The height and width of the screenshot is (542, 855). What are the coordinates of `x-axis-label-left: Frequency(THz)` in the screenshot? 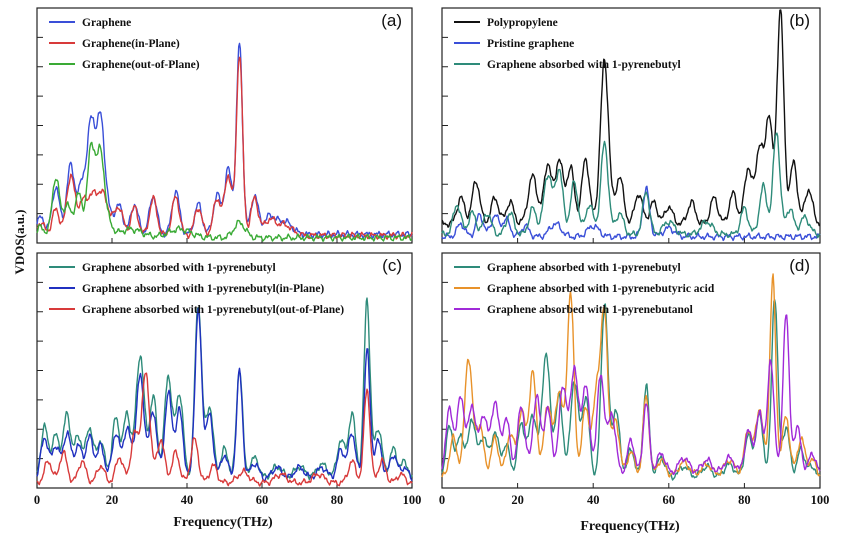 It's located at (223, 522).